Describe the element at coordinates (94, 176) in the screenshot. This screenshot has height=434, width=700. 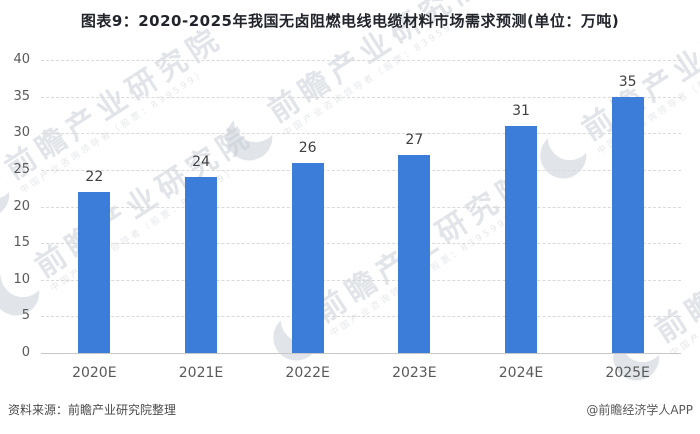
I see `bar-value-label: 22` at that location.